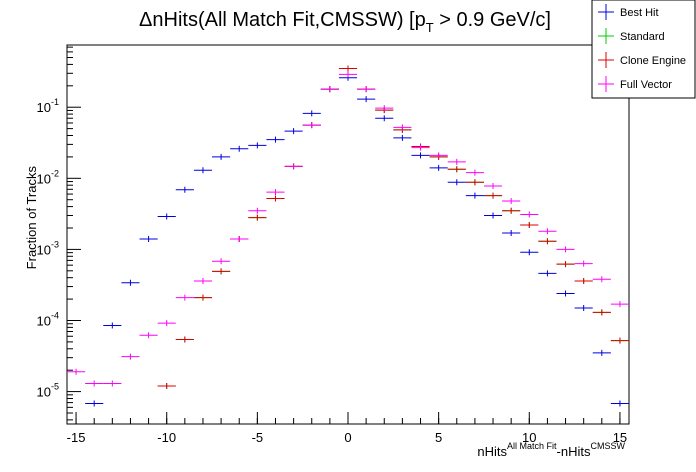  I want to click on x-tick-label: -15, so click(76, 437).